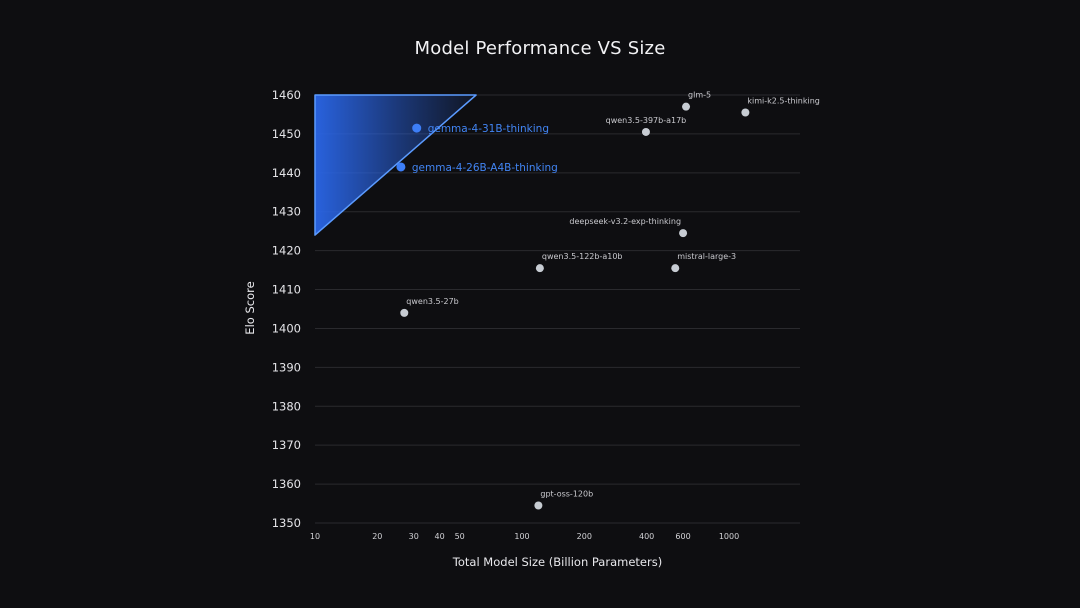 This screenshot has width=1080, height=608. What do you see at coordinates (646, 120) in the screenshot?
I see `data-point-label: qwen3.5-397b-a17b` at bounding box center [646, 120].